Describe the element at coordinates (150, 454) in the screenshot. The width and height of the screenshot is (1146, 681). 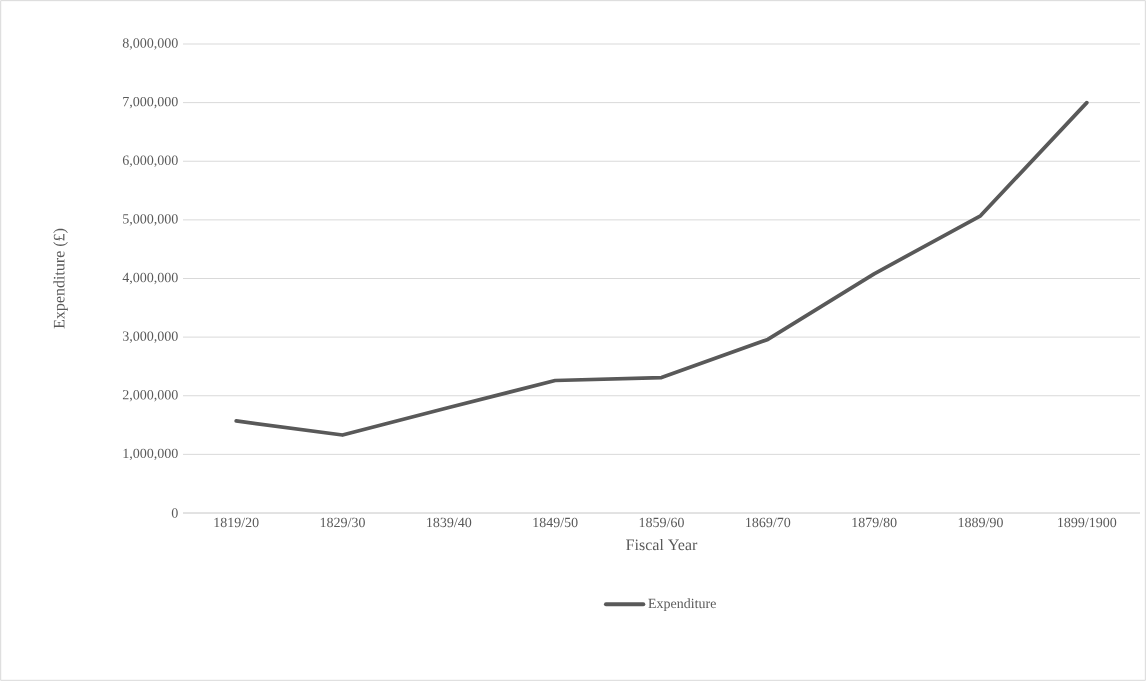
I see `y-tick-label: 1,000,000` at that location.